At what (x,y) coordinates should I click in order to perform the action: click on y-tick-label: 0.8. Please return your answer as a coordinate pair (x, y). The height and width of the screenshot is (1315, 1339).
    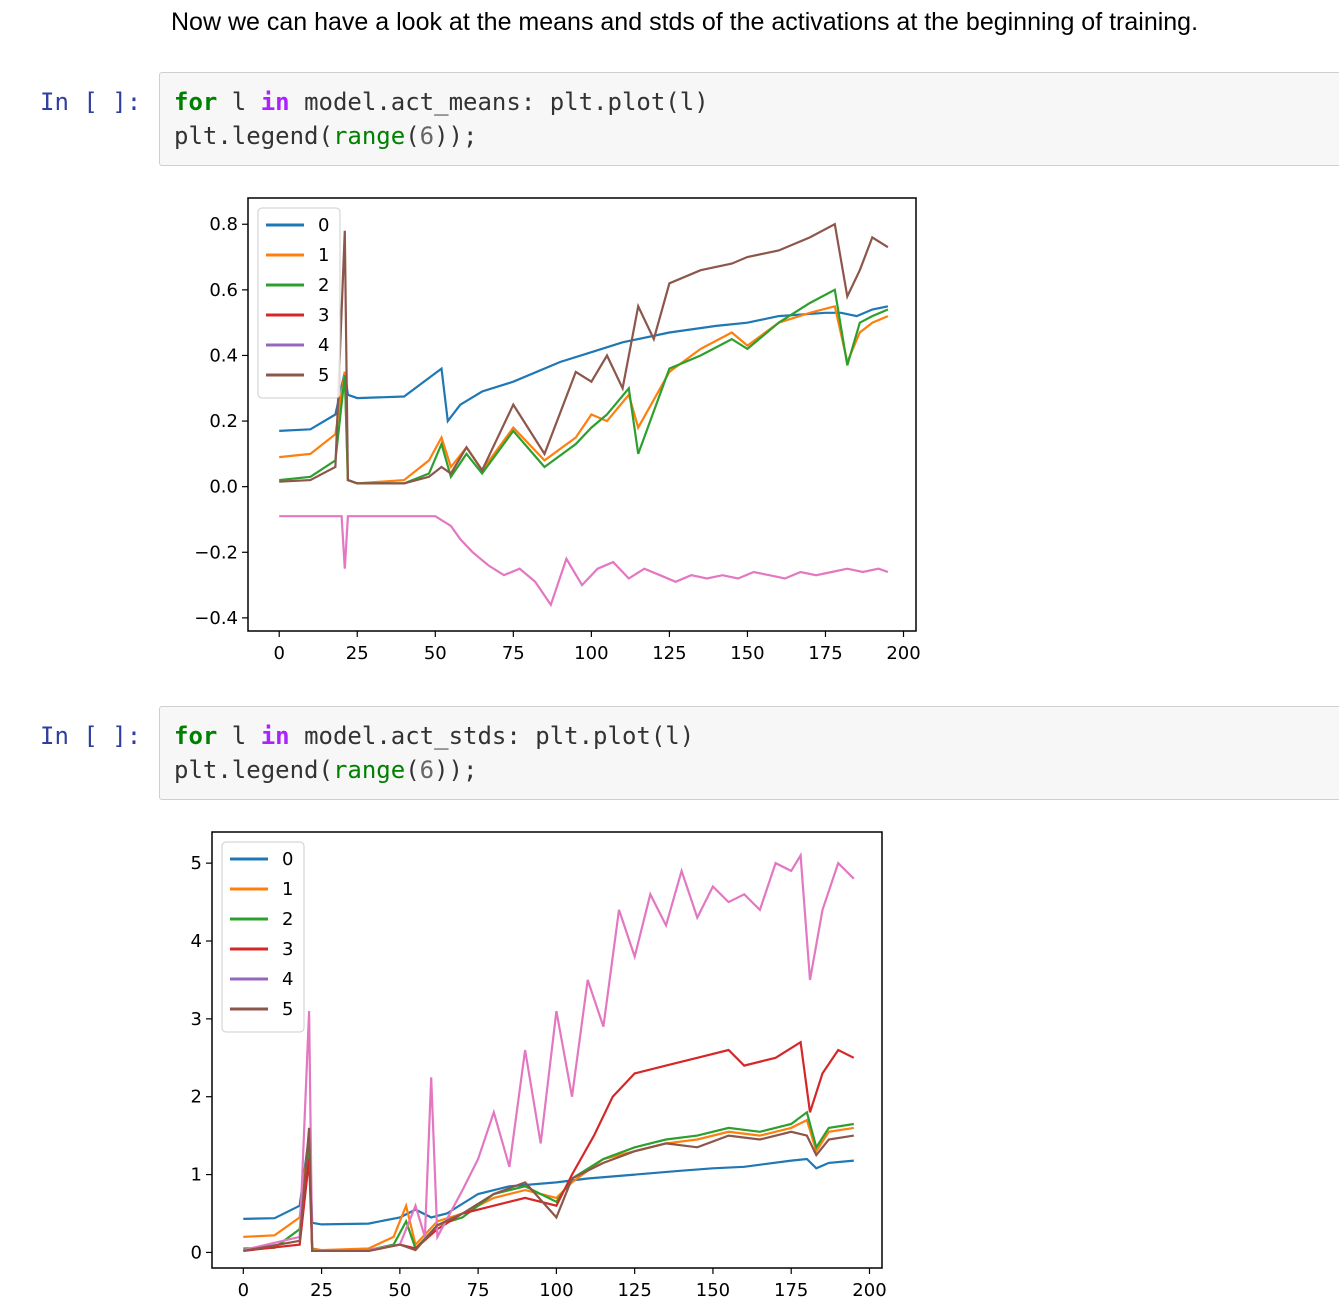
    Looking at the image, I should click on (223, 224).